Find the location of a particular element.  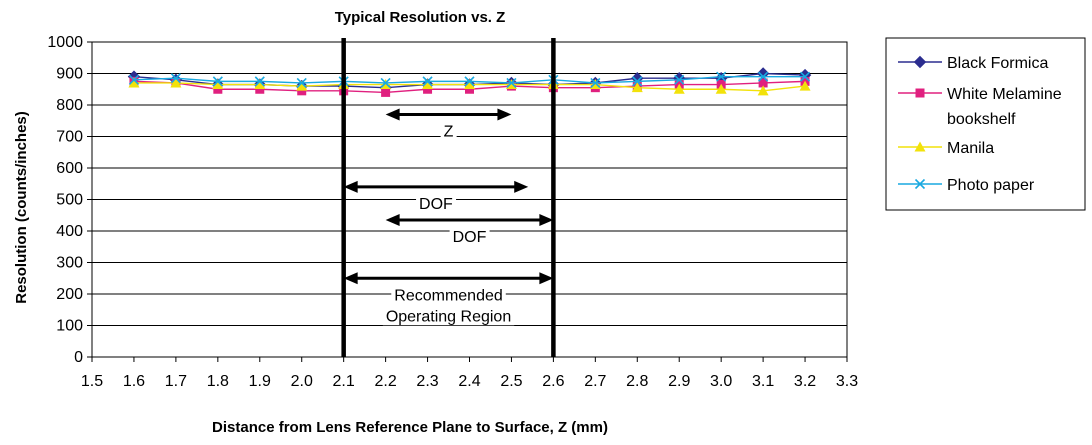

y-tick-label: 200 is located at coordinates (69, 294).